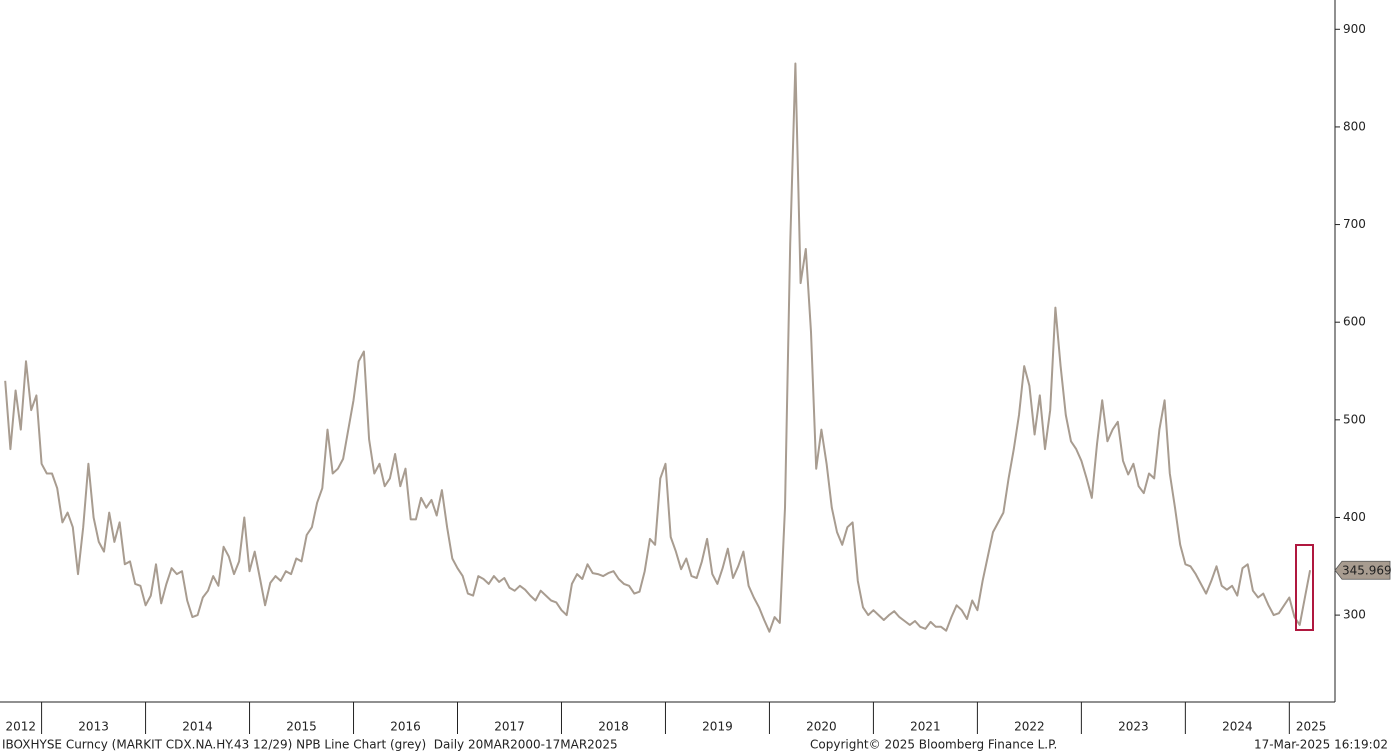  Describe the element at coordinates (1354, 322) in the screenshot. I see `y-tick-label: 600` at that location.